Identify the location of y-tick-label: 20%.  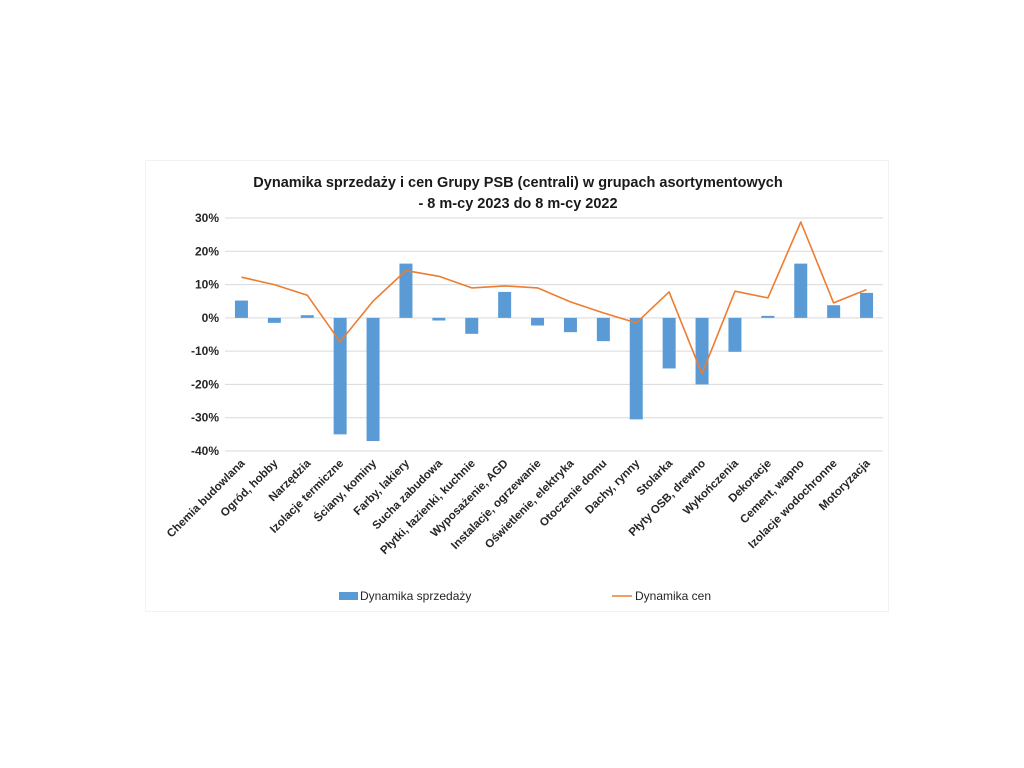
(207, 251).